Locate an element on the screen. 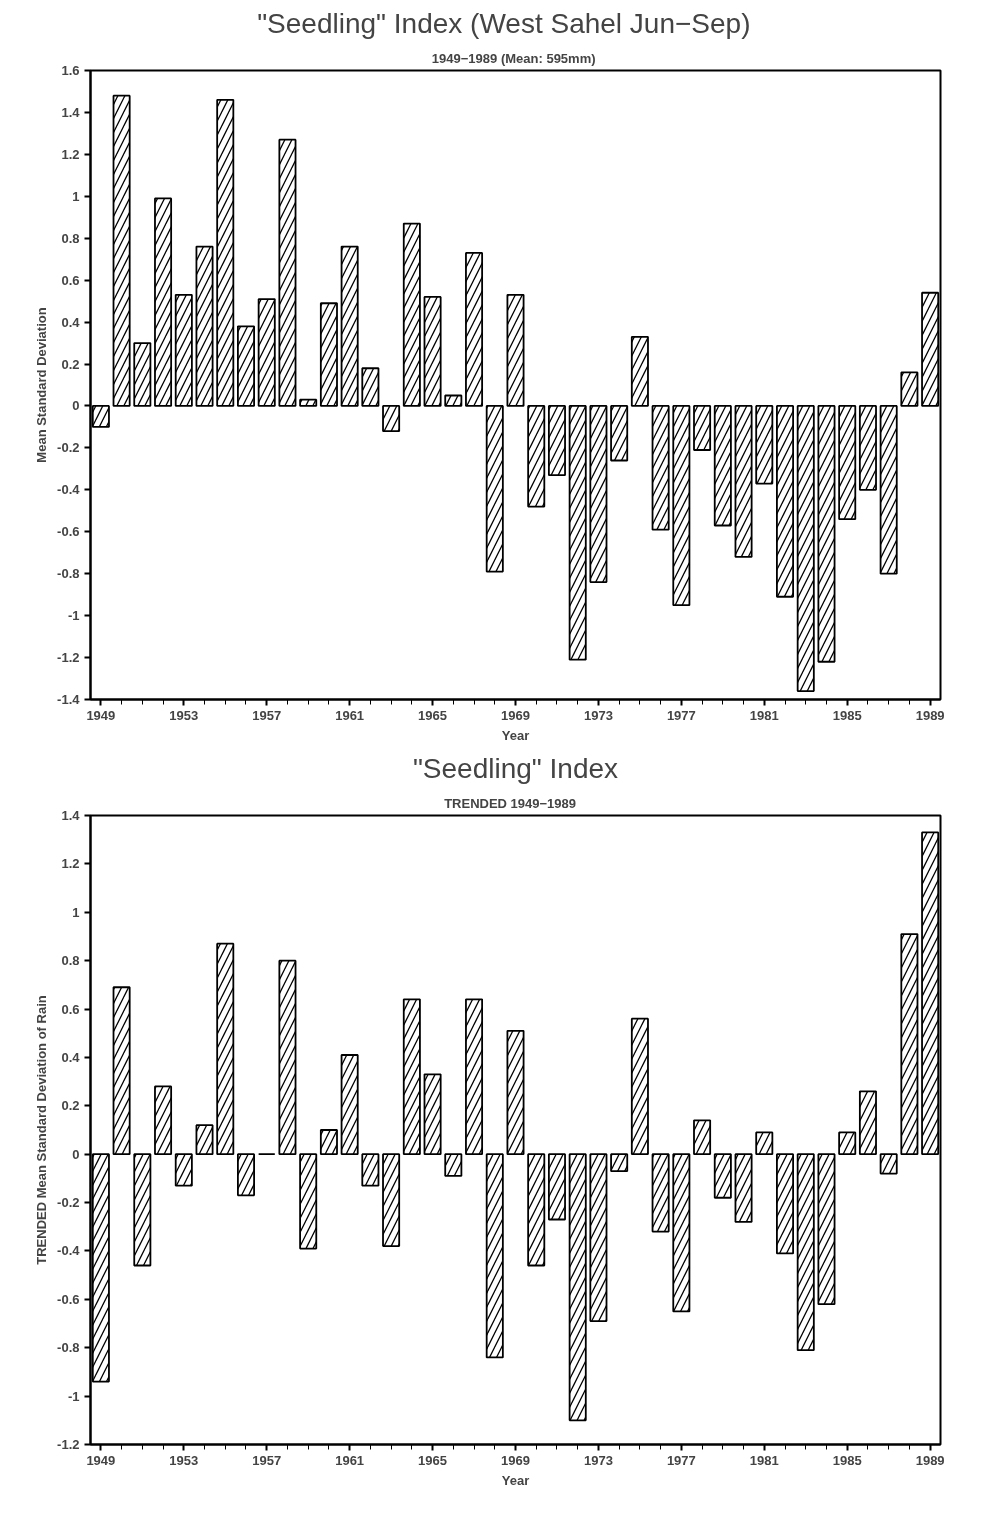  chart-title: "Seedling" Index is located at coordinates (515, 768).